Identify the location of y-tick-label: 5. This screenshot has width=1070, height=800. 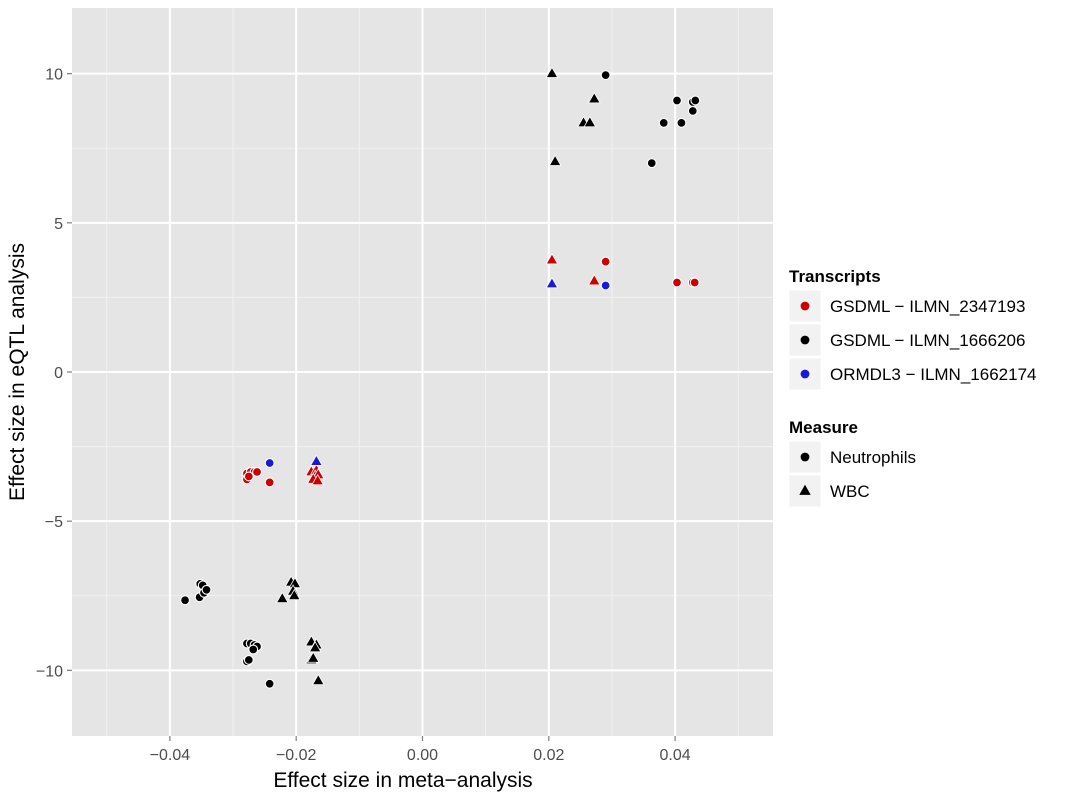
(58, 224).